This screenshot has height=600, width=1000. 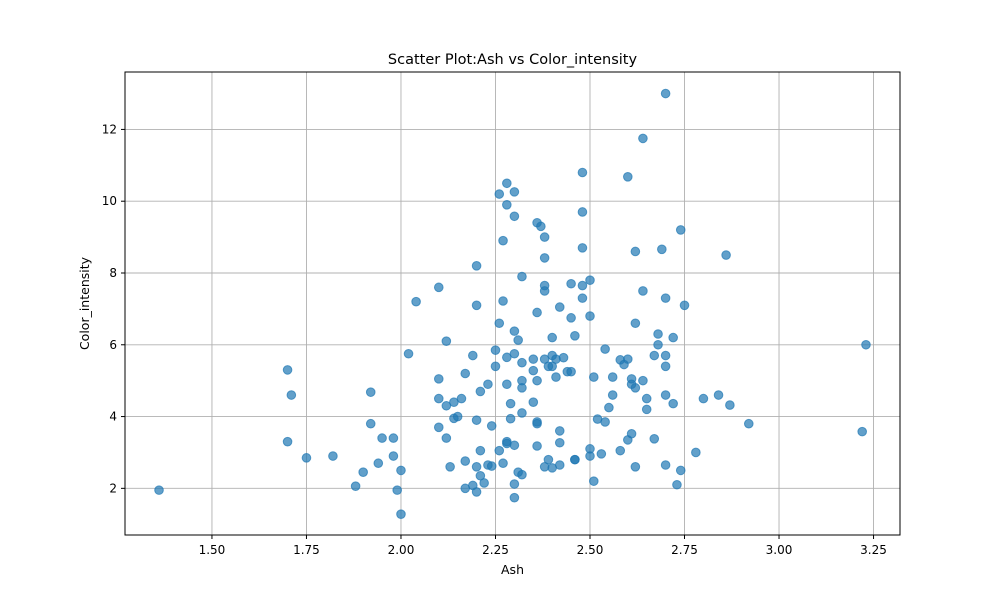 I want to click on y-tick-label: 10, so click(x=109, y=201).